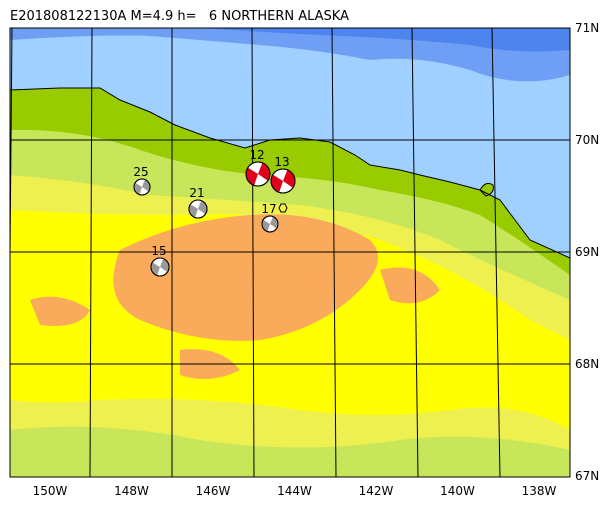  What do you see at coordinates (587, 476) in the screenshot?
I see `latitude-label: 67N` at bounding box center [587, 476].